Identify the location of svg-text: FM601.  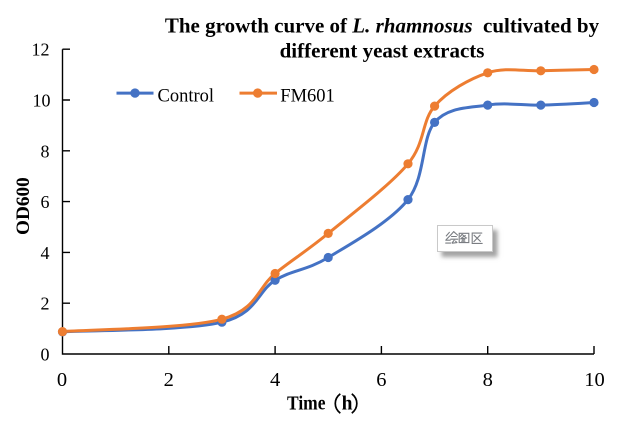
(307, 96).